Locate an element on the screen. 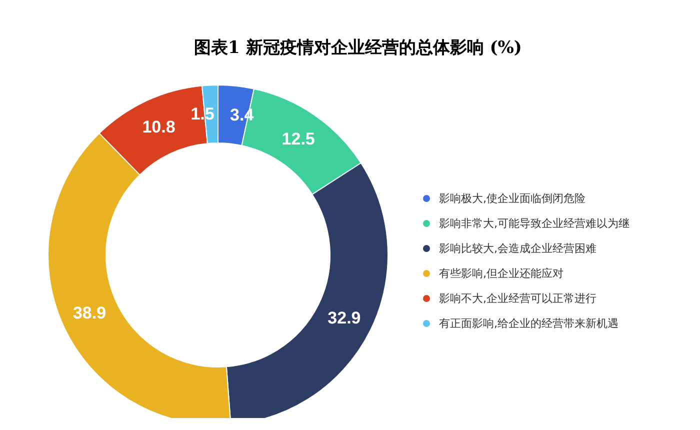 This screenshot has height=430, width=700. chart-title: 图表1 新冠疫情对企业经营的总体影响 (%) is located at coordinates (358, 48).